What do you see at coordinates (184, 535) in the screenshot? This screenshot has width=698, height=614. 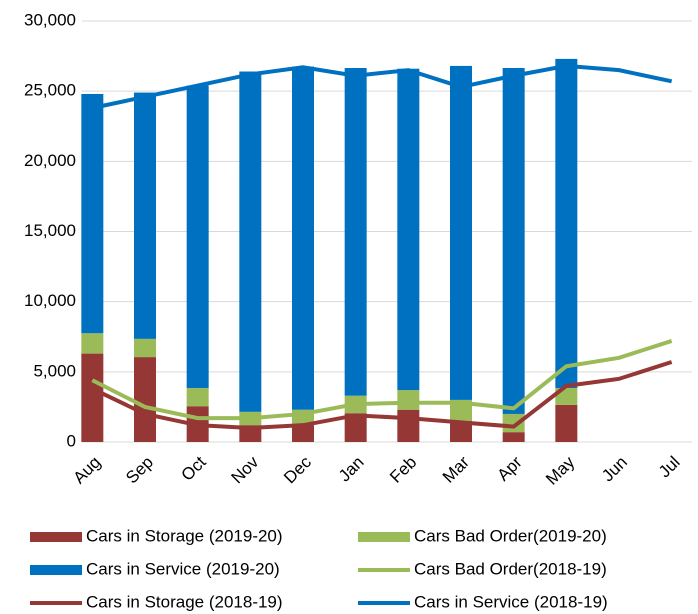 I see `legend-label: Cars in Storage (2019-20)` at bounding box center [184, 535].